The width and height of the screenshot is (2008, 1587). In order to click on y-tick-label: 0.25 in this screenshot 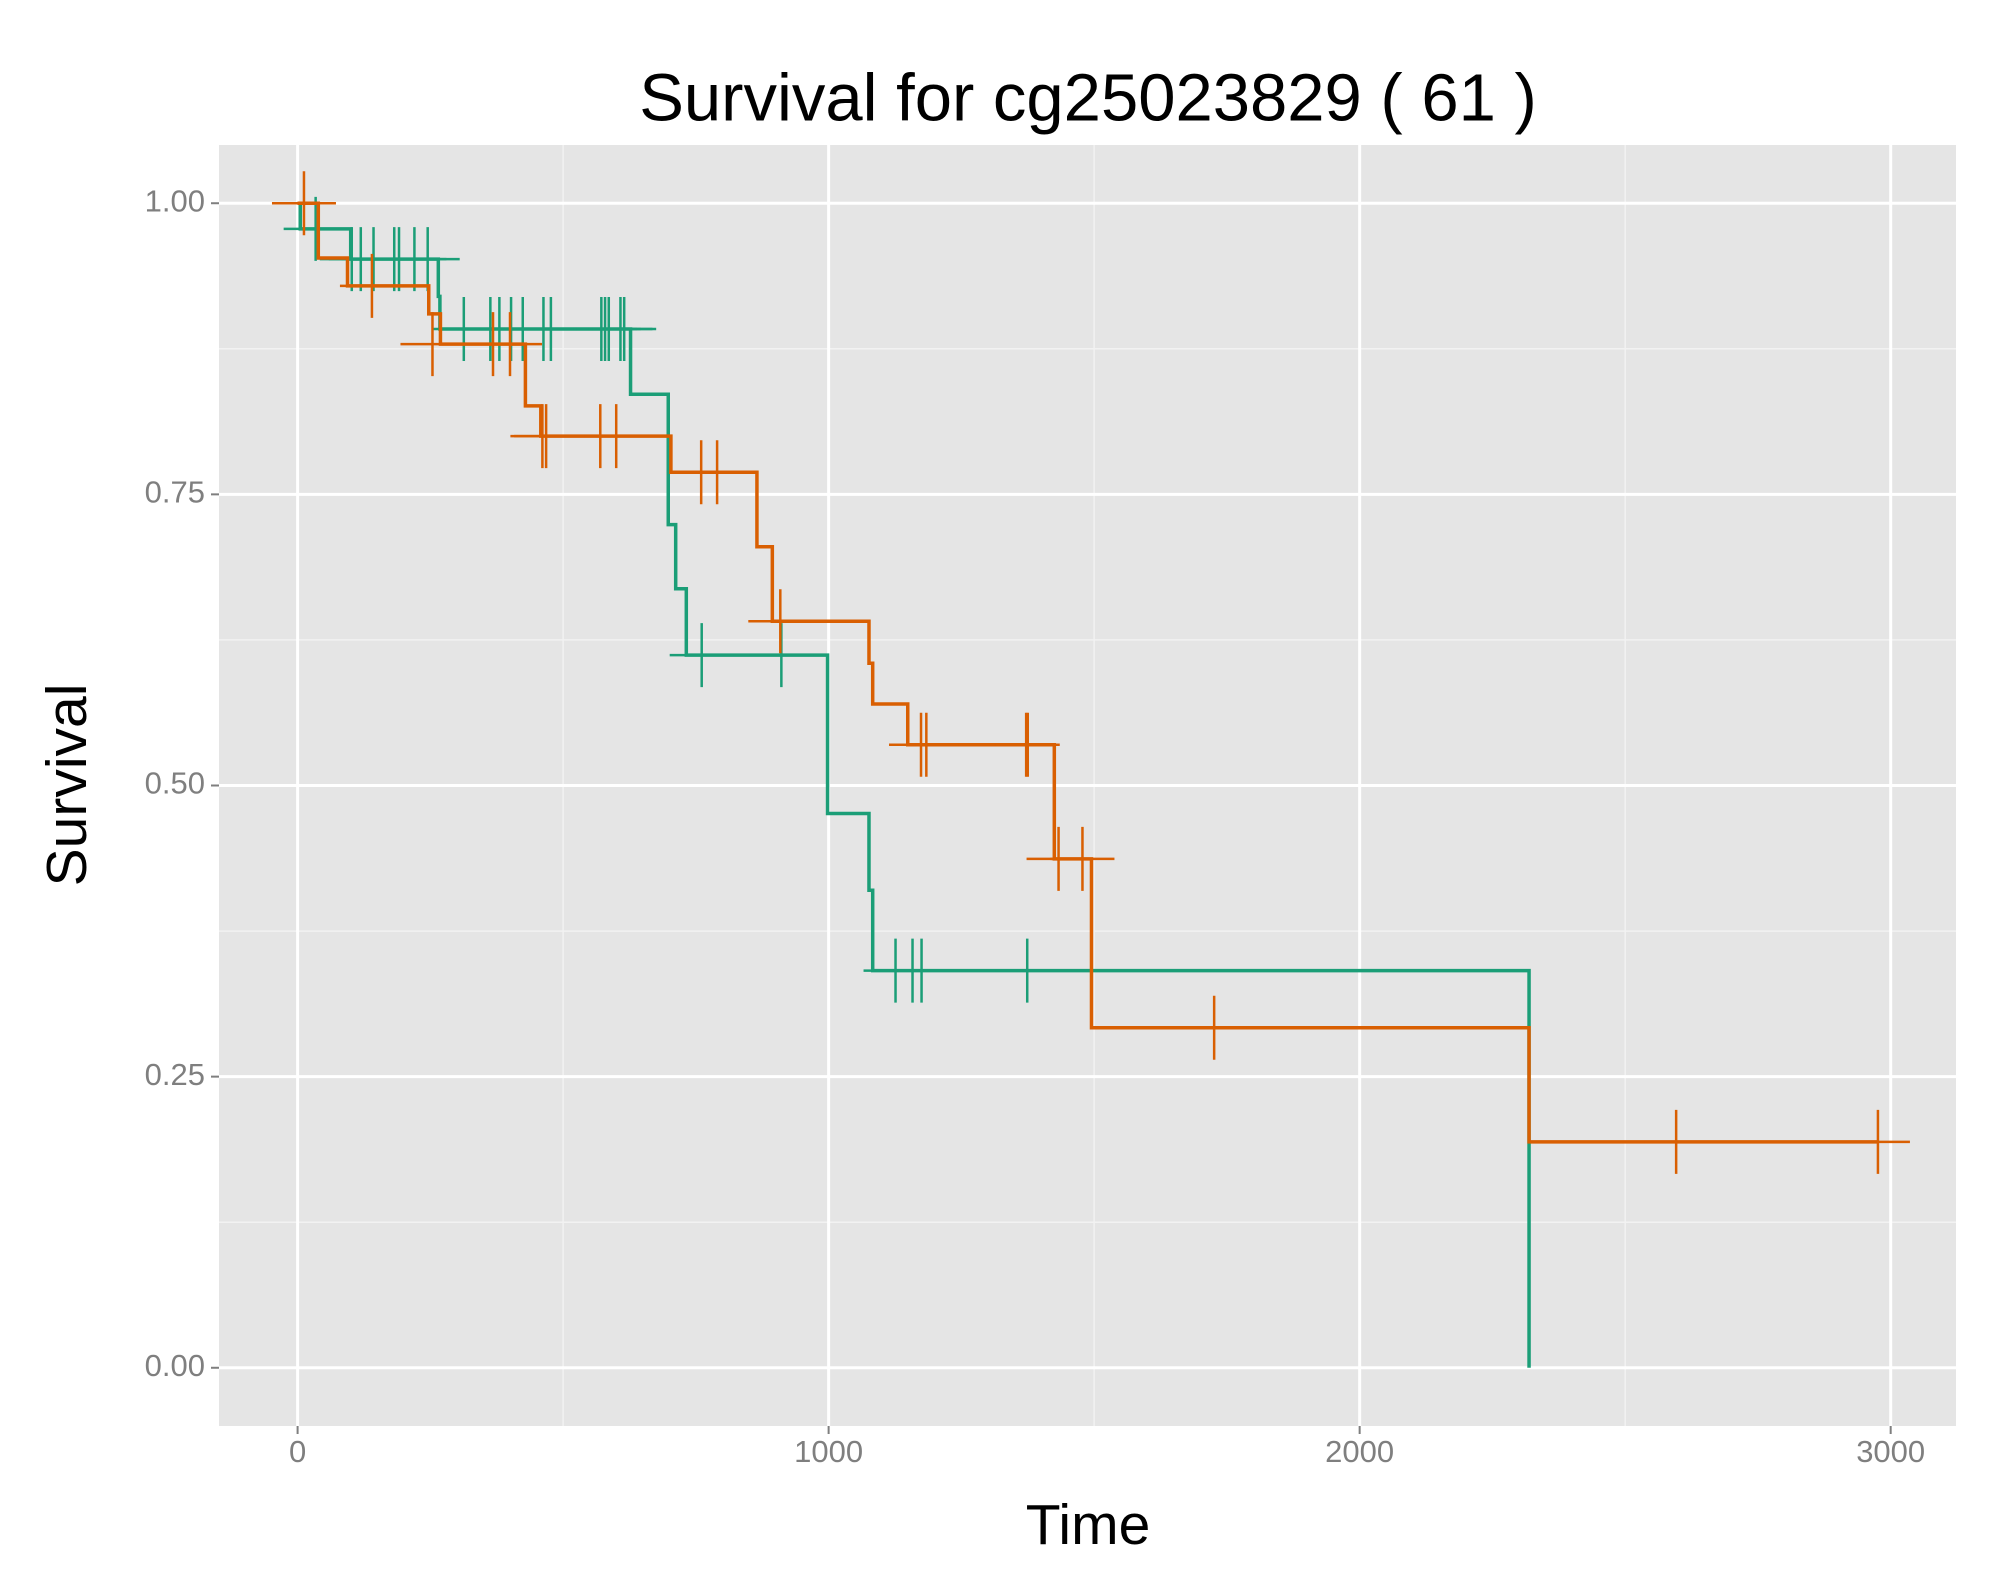, I will do `click(175, 1074)`.